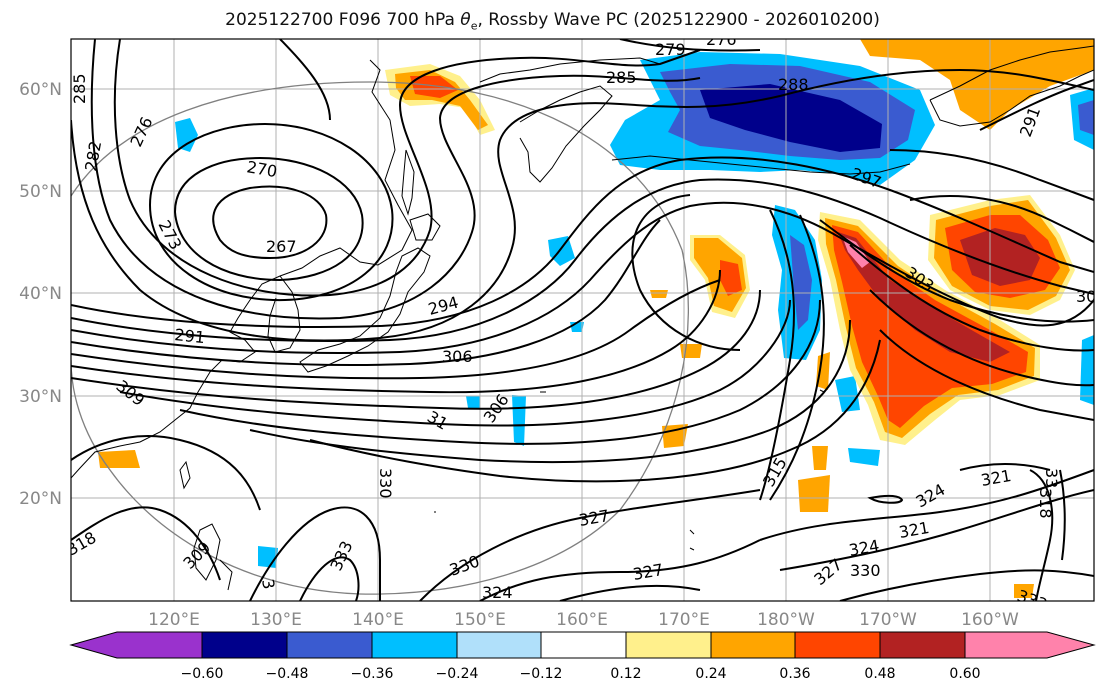 The height and width of the screenshot is (694, 1105). I want to click on contour-label: 288, so click(793, 84).